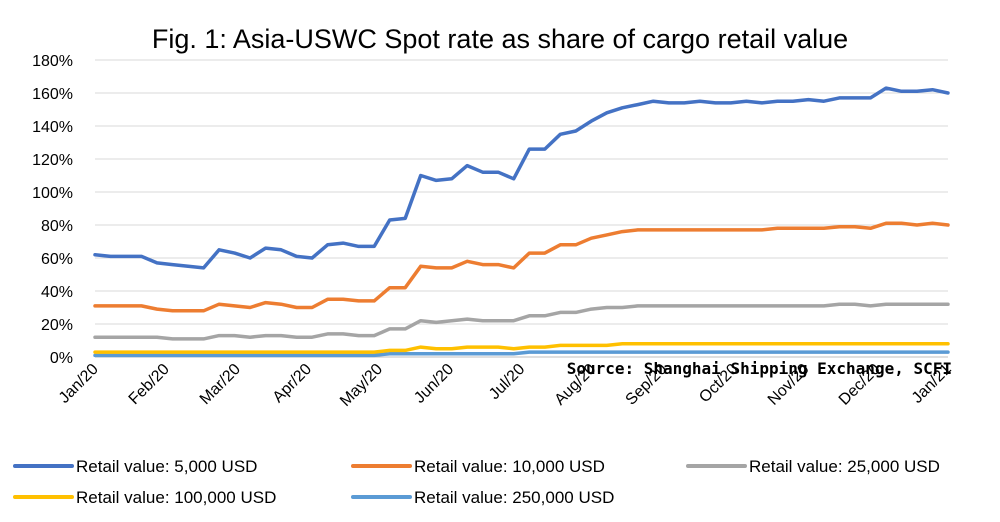 The height and width of the screenshot is (522, 1000). Describe the element at coordinates (149, 384) in the screenshot. I see `x-tick-label: Feb/20` at that location.